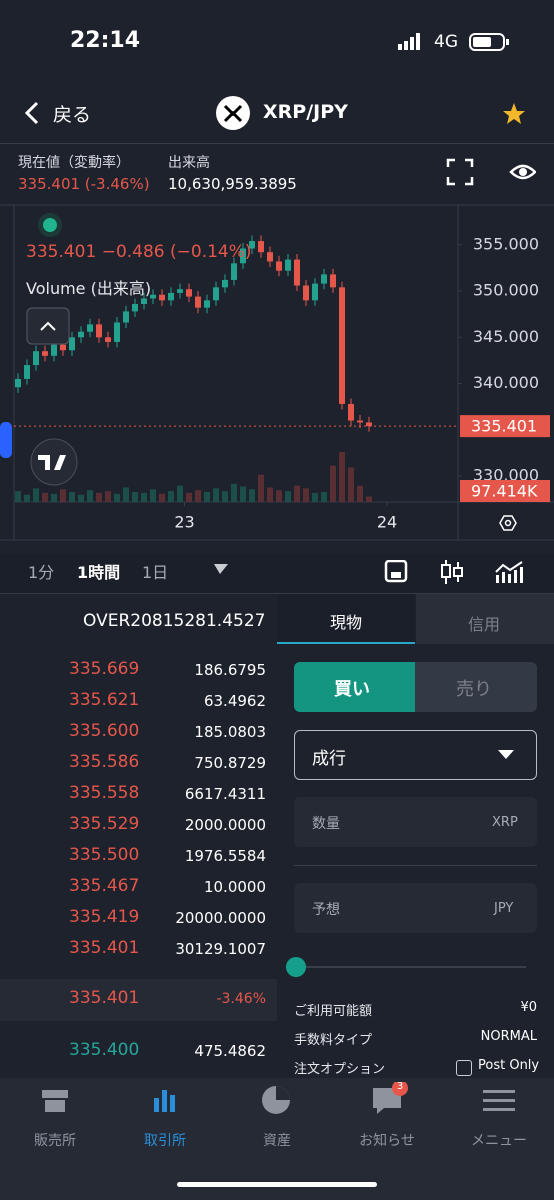 The width and height of the screenshot is (554, 1200). What do you see at coordinates (506, 755) in the screenshot?
I see `dropdown-arrow` at bounding box center [506, 755].